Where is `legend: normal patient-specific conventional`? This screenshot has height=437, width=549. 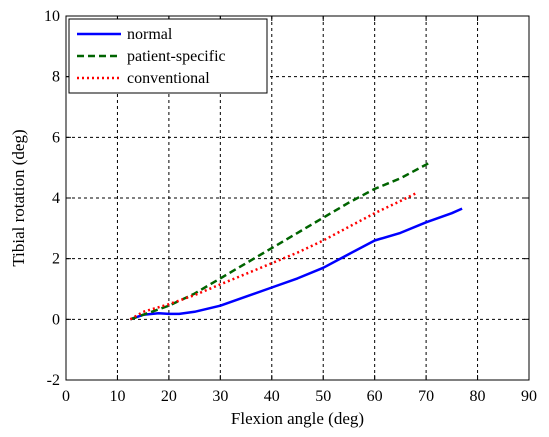
legend: normal patient-specific conventional is located at coordinates (168, 56).